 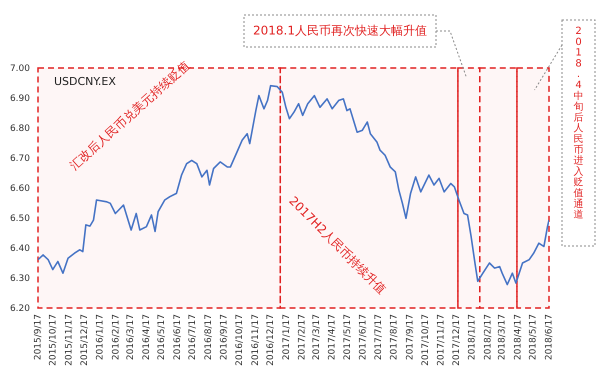 What do you see at coordinates (20, 159) in the screenshot?
I see `y-tick-label: 6.70` at bounding box center [20, 159].